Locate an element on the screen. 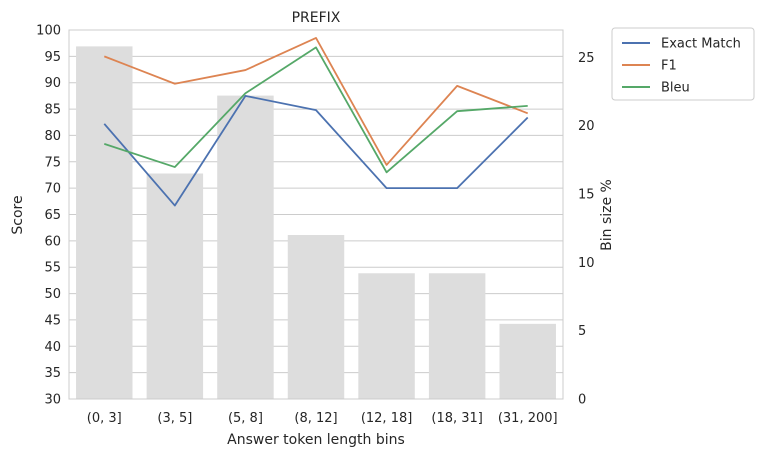 This screenshot has width=763, height=457. y-tick-label: 100 is located at coordinates (48, 31).